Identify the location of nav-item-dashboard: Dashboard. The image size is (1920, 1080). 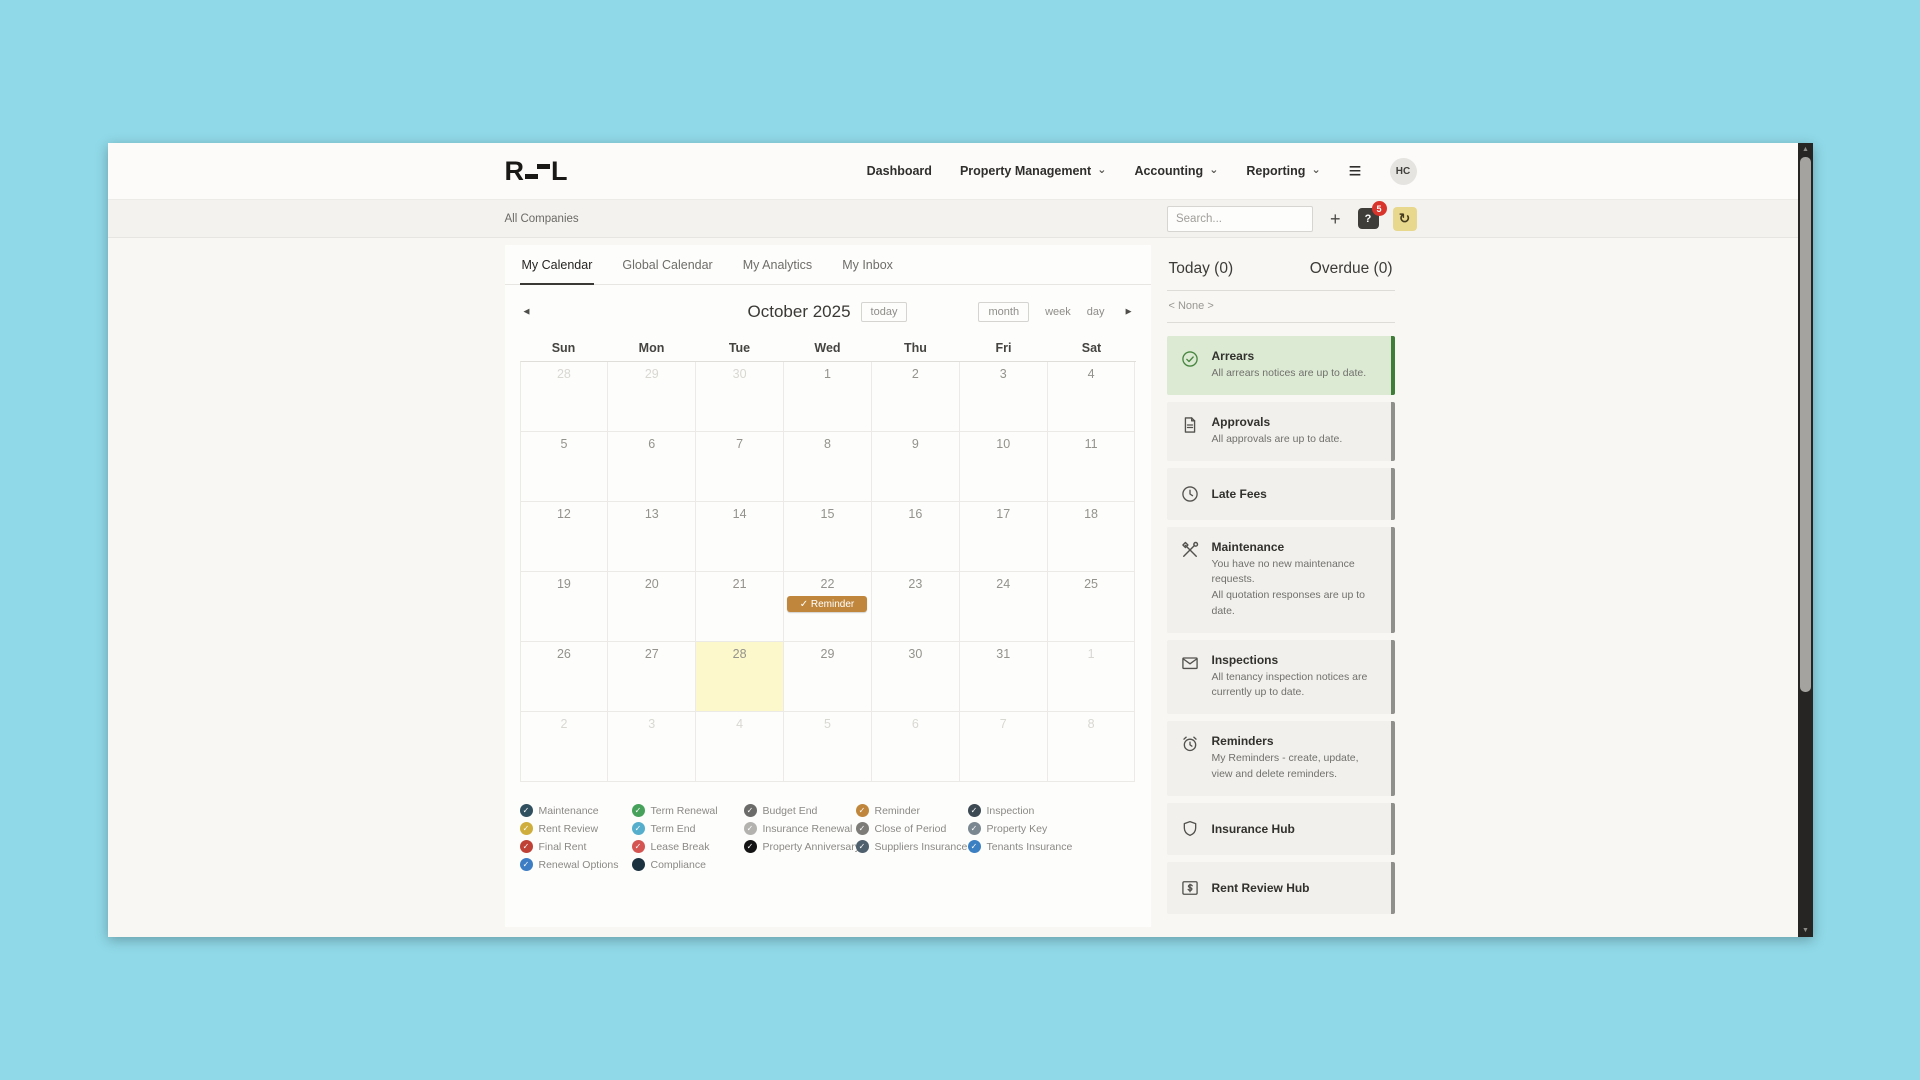
(899, 171).